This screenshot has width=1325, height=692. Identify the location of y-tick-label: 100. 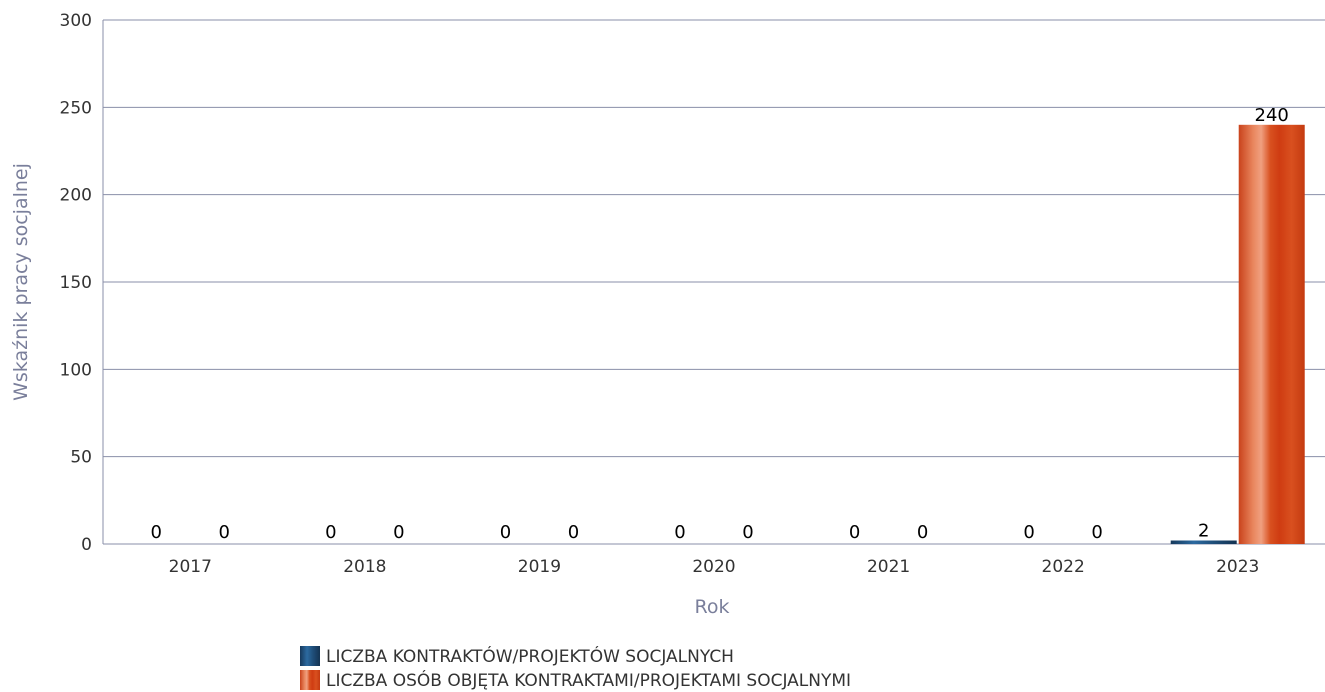
(76, 370).